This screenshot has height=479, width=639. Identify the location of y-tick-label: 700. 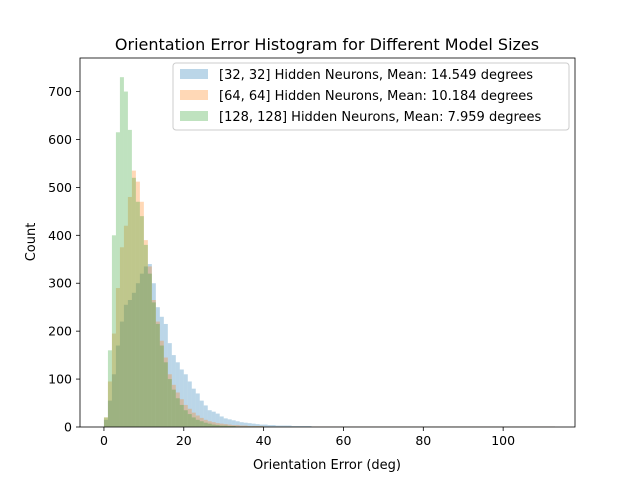
(60, 91).